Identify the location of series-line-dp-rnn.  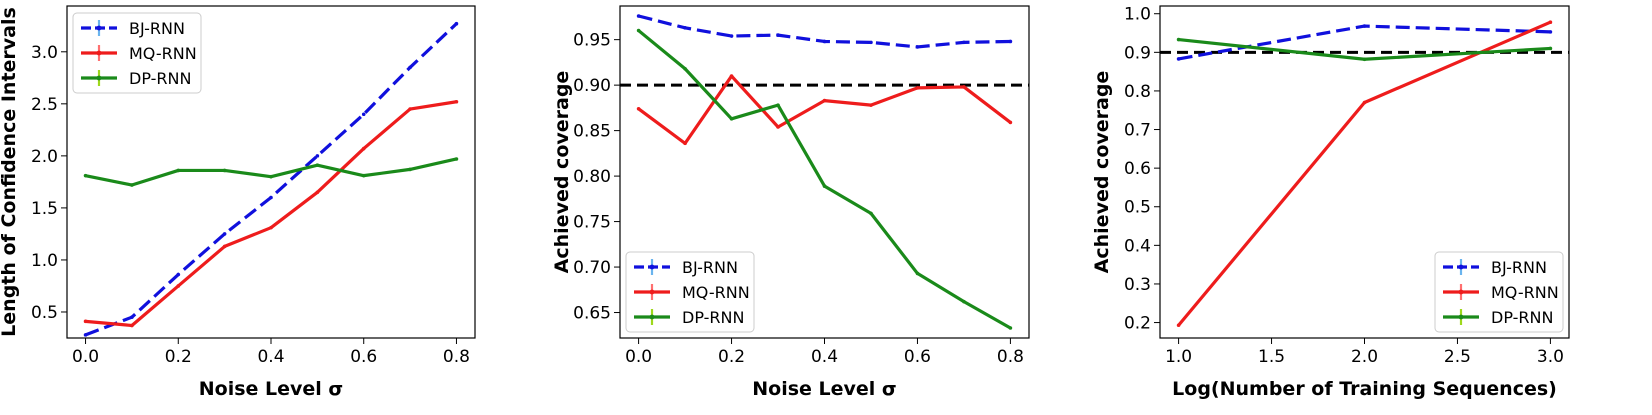
(271, 172).